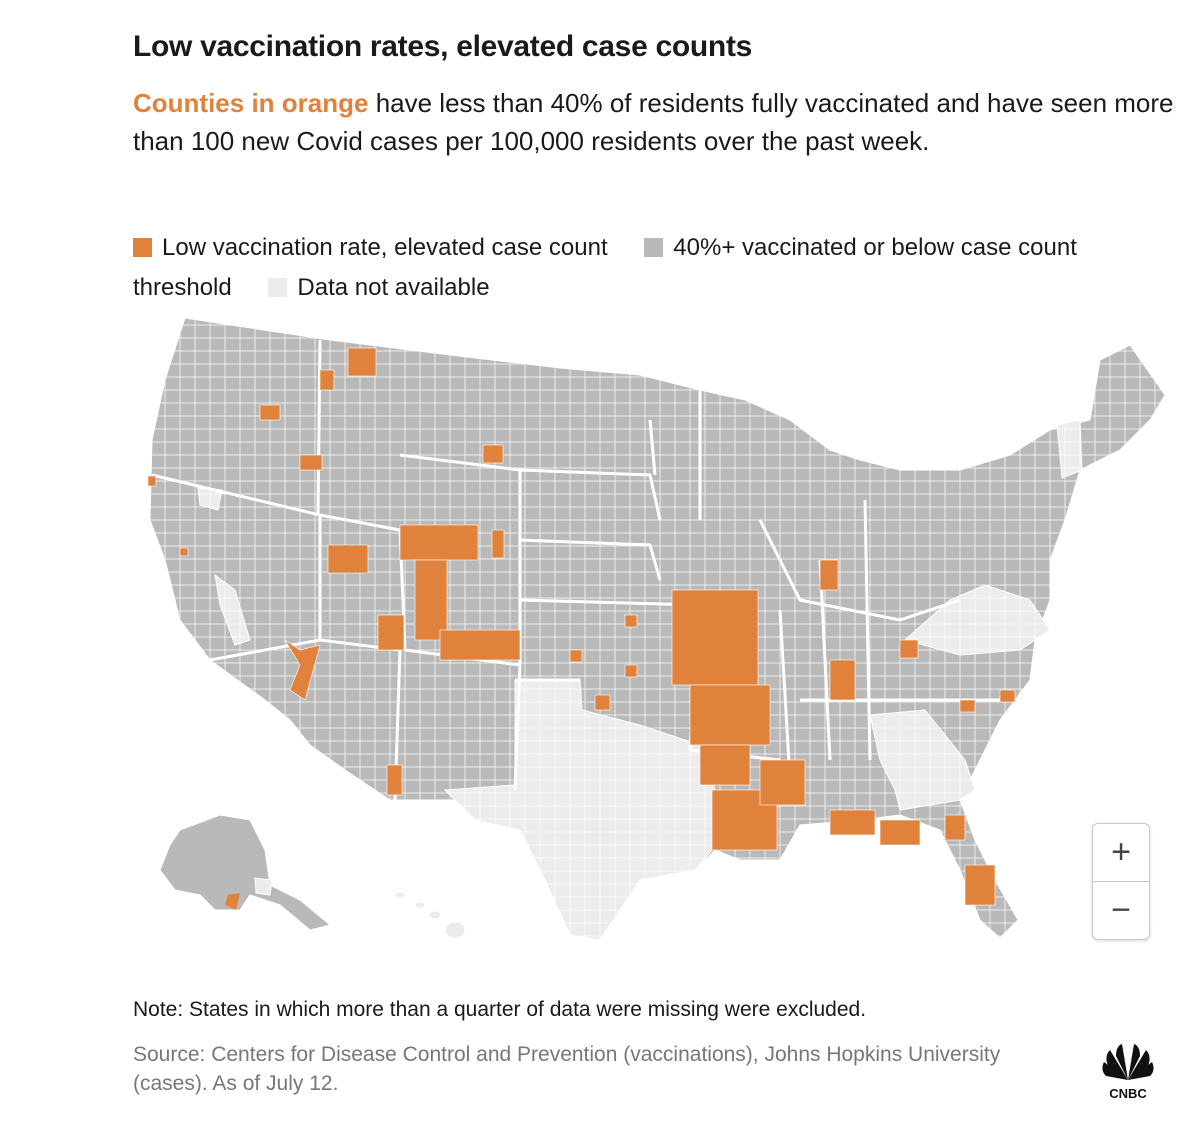 The width and height of the screenshot is (1200, 1127). What do you see at coordinates (1128, 1093) in the screenshot?
I see `logo-wordmark: CNBC` at bounding box center [1128, 1093].